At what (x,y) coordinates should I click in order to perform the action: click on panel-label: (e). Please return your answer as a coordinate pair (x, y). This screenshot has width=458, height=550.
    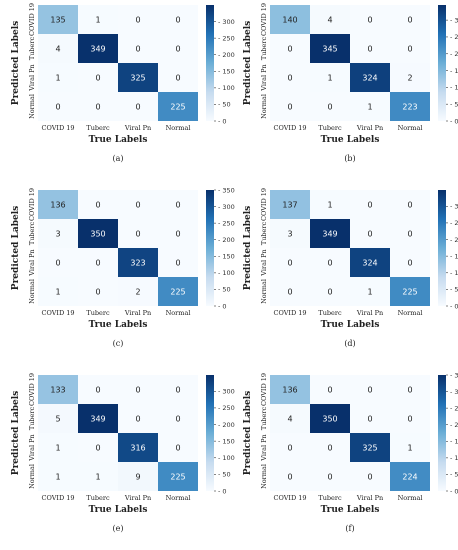
    Looking at the image, I should click on (118, 528).